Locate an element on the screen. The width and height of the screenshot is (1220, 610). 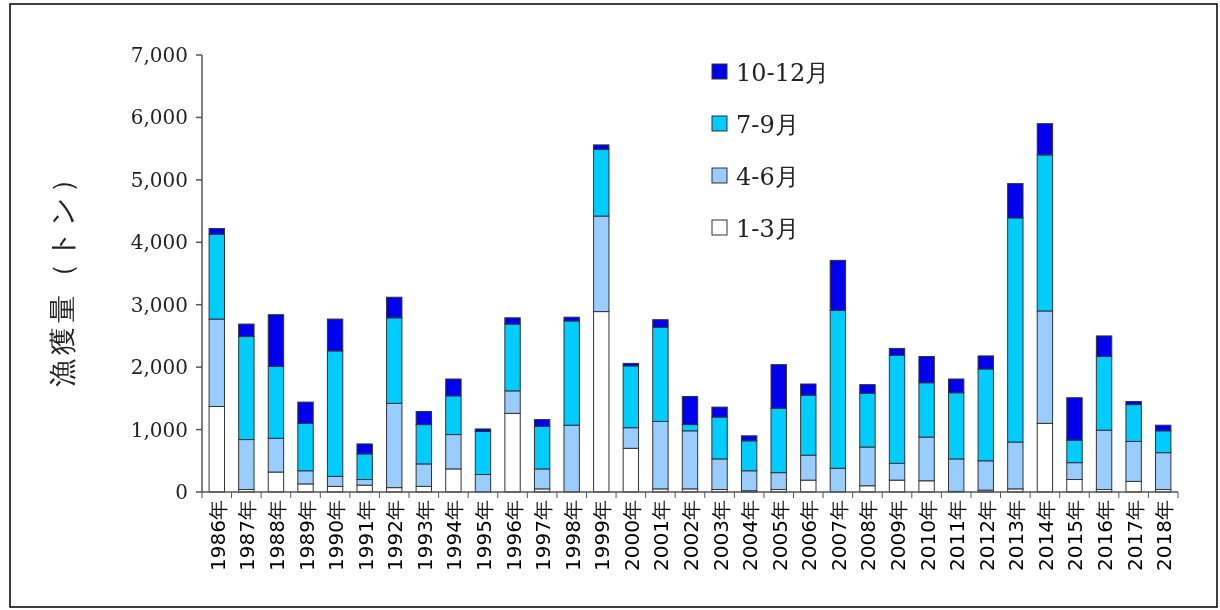
y-axis-title: 漁獲量（トン） is located at coordinates (62, 273).